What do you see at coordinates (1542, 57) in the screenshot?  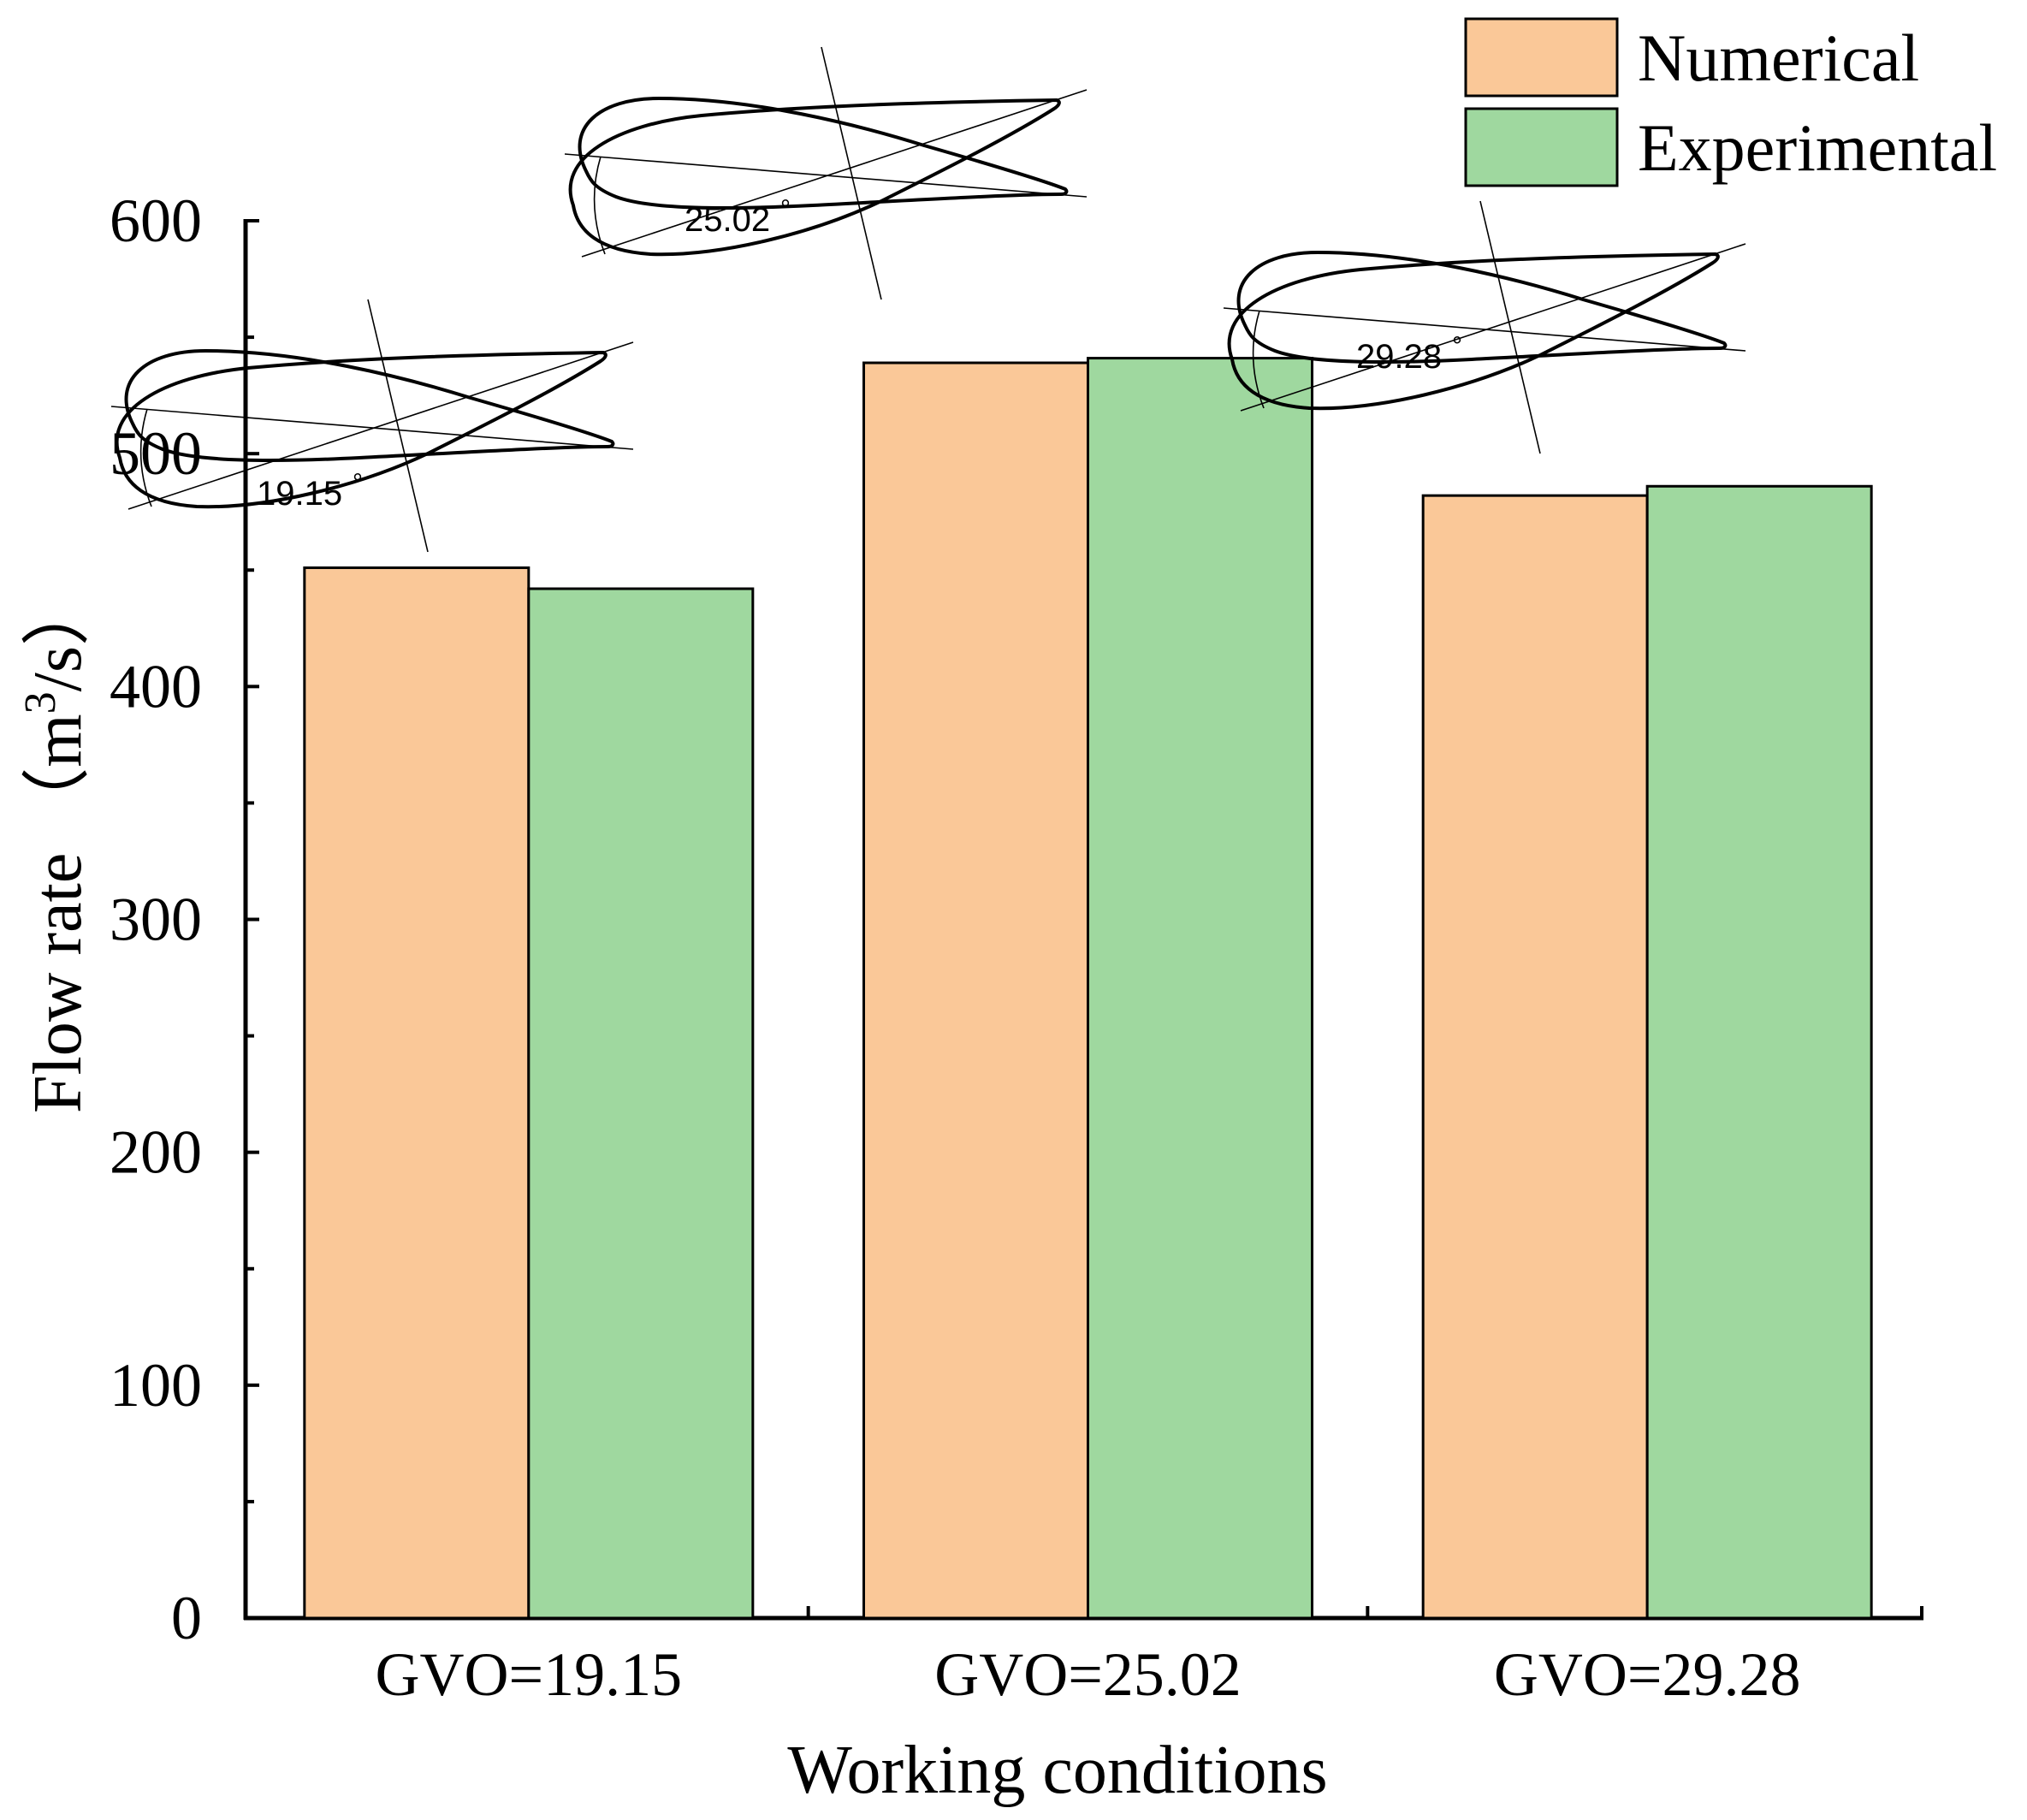 I see `legend-swatch-numerical` at bounding box center [1542, 57].